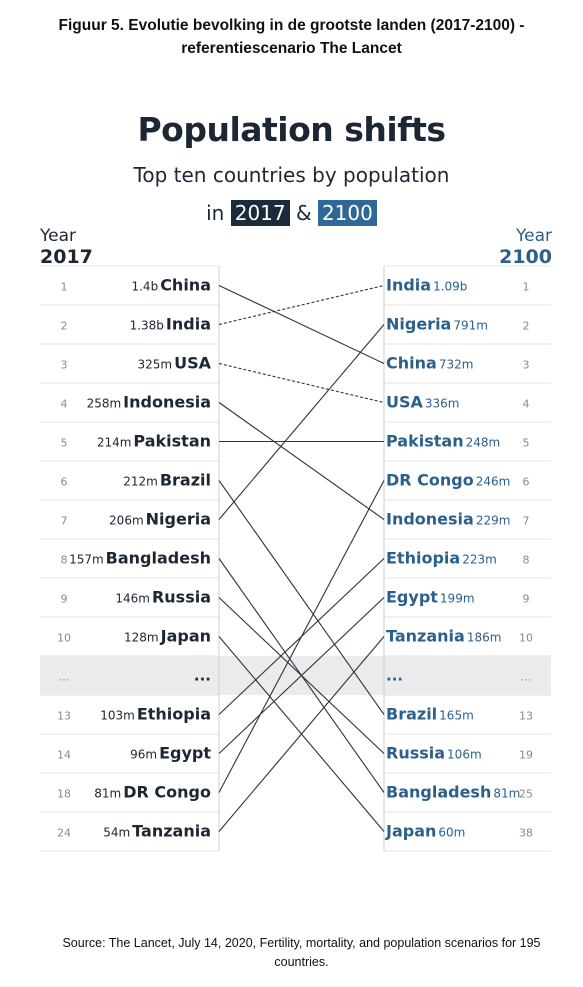  What do you see at coordinates (526, 482) in the screenshot?
I see `right-rank-label: 6` at bounding box center [526, 482].